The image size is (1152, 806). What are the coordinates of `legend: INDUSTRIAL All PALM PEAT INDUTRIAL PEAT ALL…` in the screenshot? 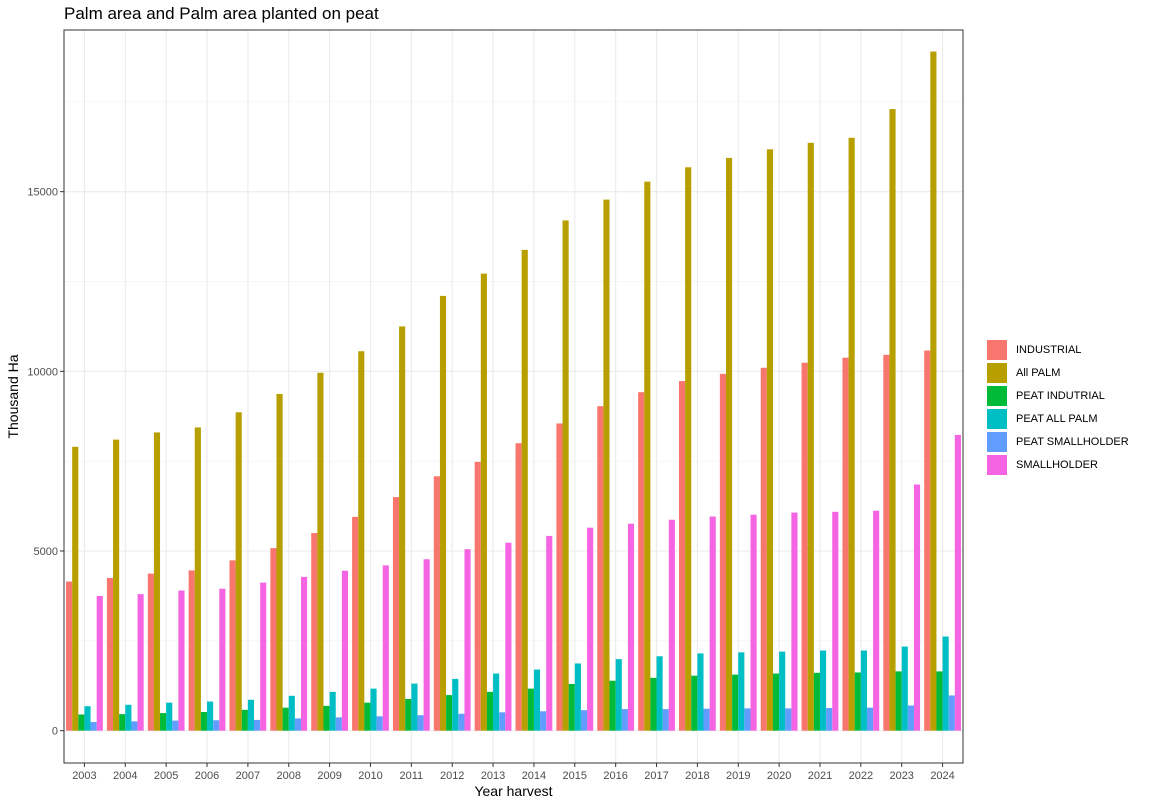 It's located at (1057, 407).